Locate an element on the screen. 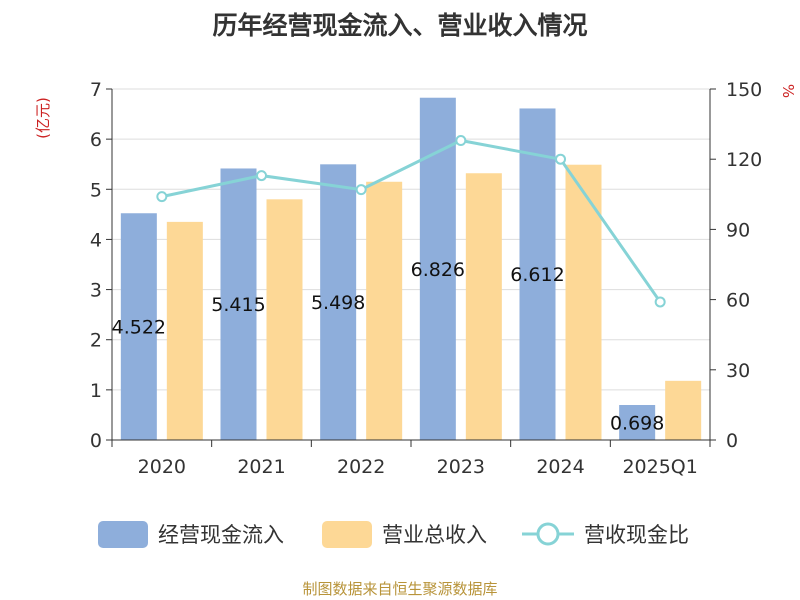 This screenshot has width=800, height=600. data-label: 5.415 is located at coordinates (238, 305).